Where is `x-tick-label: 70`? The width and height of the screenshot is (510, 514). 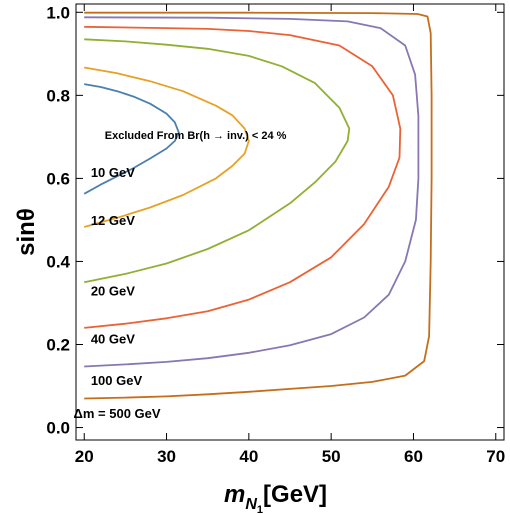
x-tick-label: 70 is located at coordinates (495, 456).